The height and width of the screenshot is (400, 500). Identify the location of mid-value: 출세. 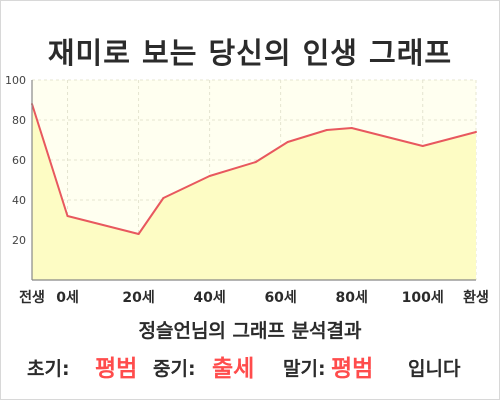
(233, 369).